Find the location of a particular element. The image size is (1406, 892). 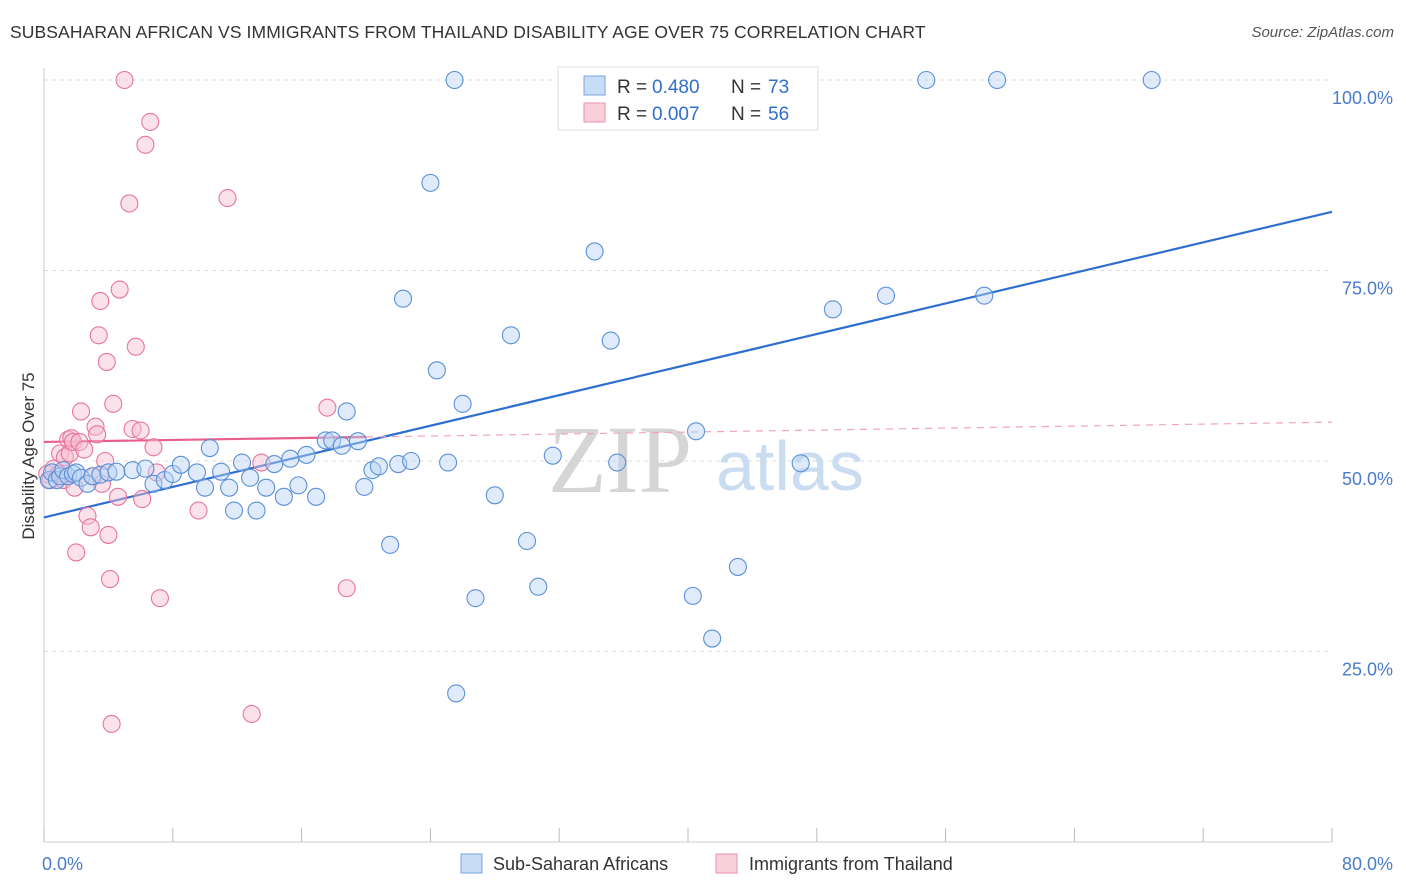

y-tick-label: 50.0% is located at coordinates (1367, 479).